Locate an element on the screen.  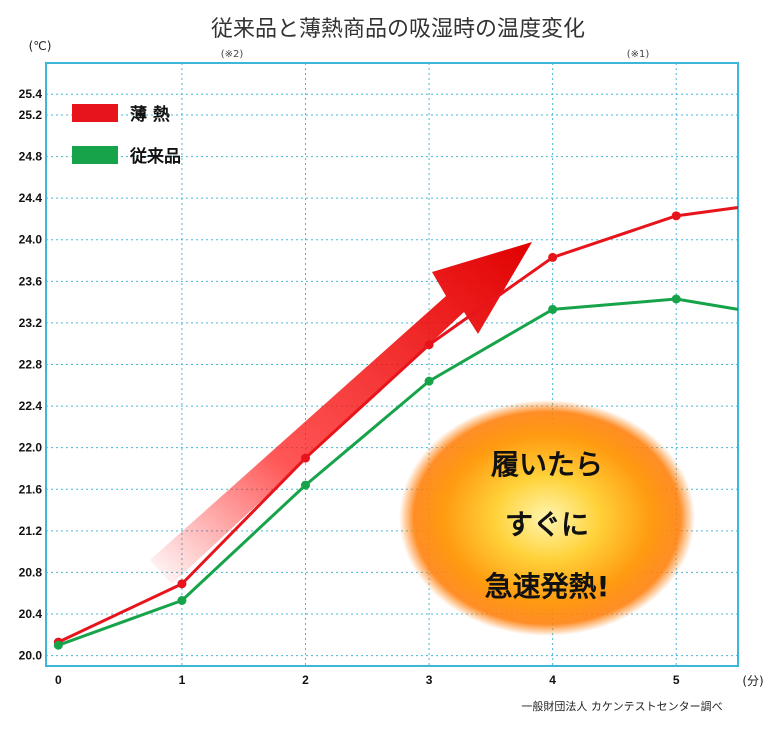
y-tick-label: 22.0 is located at coordinates (31, 448).